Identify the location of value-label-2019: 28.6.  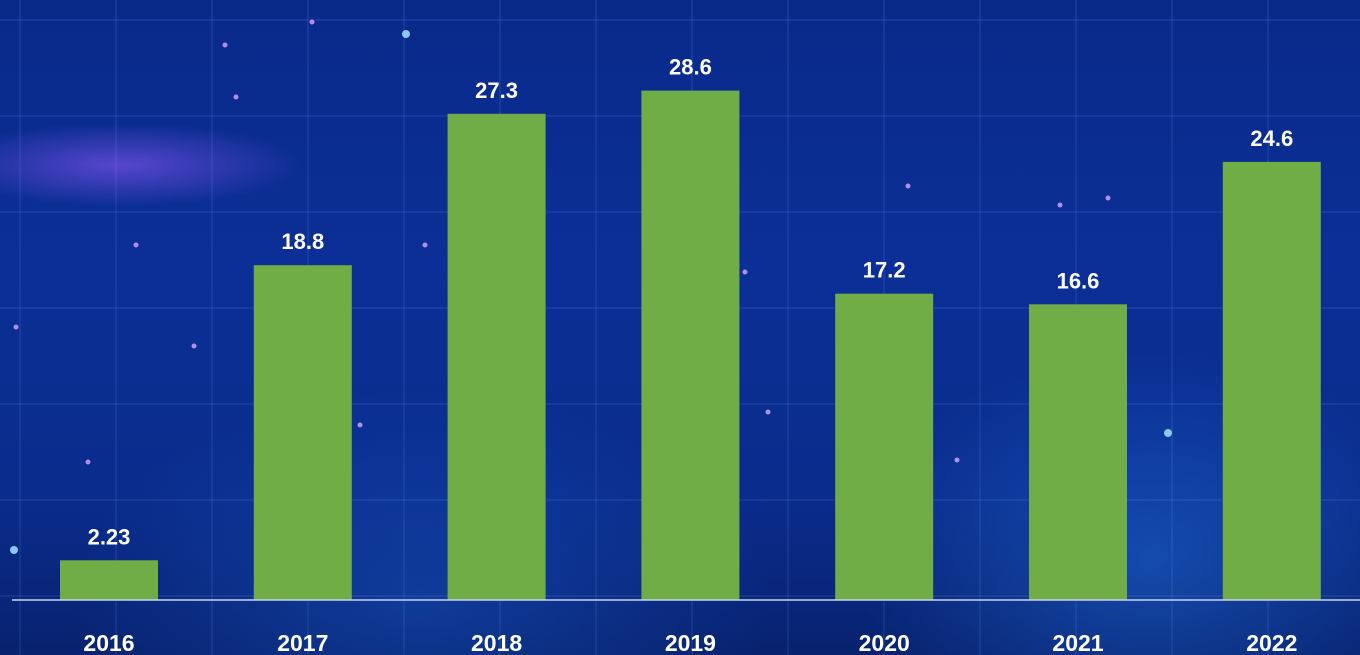
(690, 67).